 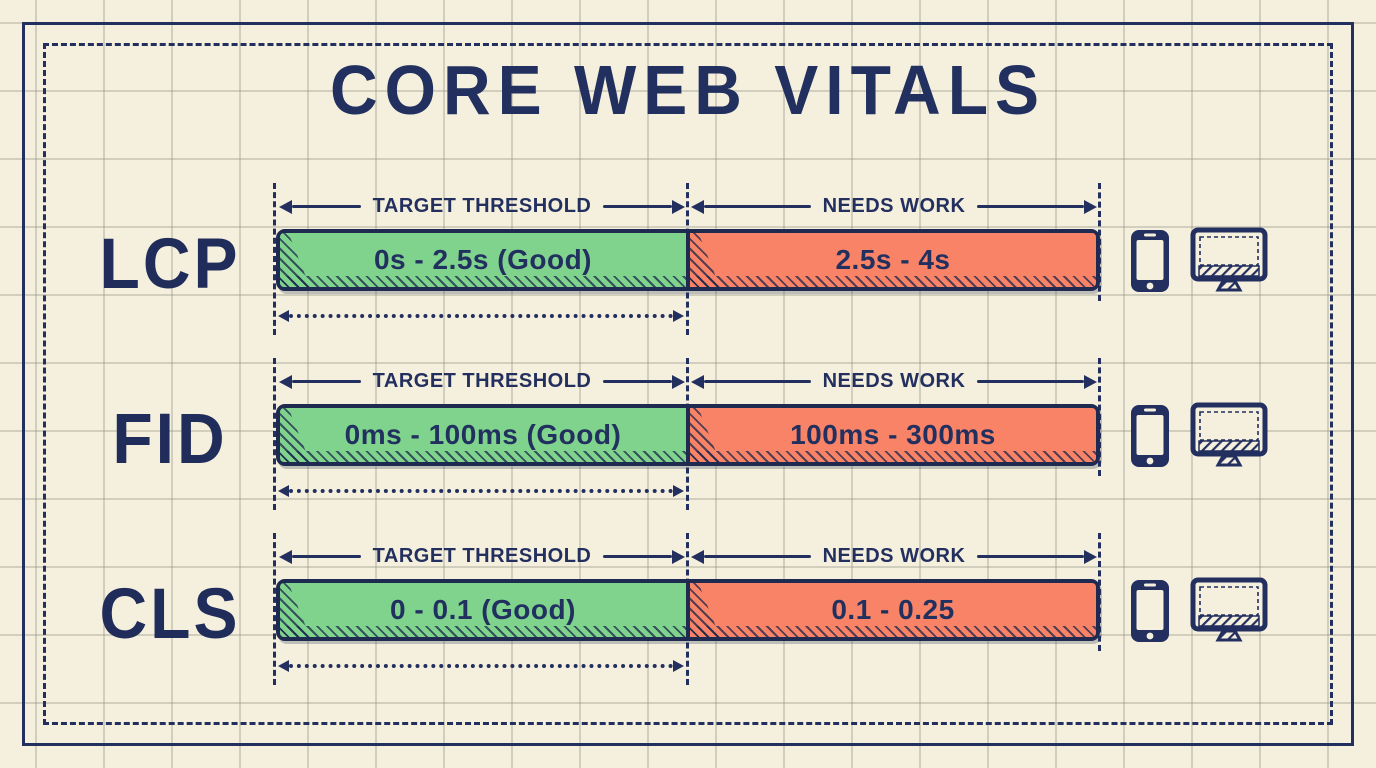 I want to click on threshold-bar: 0s - 2.5s (Good) 2.5s - 4s, so click(x=688, y=260).